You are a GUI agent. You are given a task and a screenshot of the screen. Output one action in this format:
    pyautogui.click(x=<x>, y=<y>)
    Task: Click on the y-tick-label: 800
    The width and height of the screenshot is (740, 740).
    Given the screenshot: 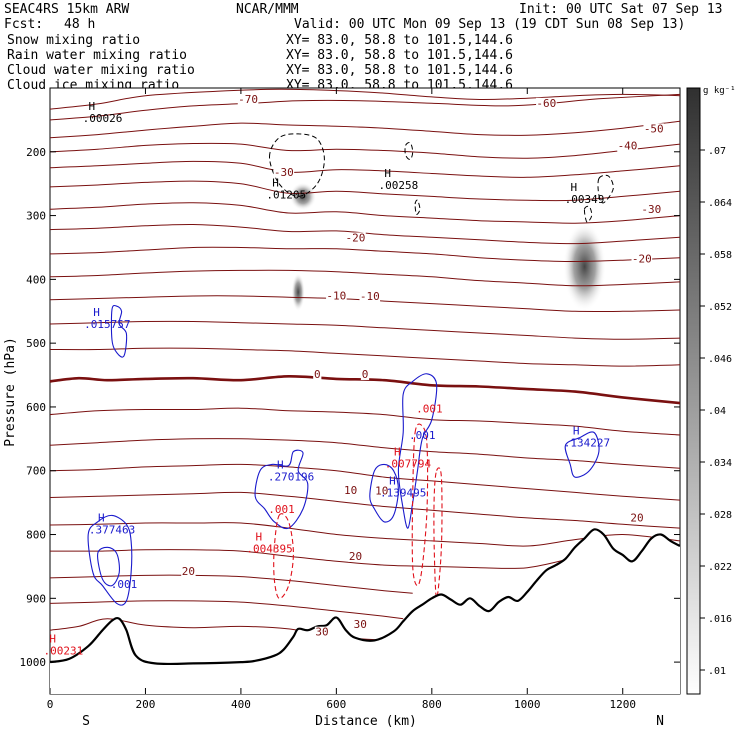 What is the action you would take?
    pyautogui.click(x=36, y=535)
    